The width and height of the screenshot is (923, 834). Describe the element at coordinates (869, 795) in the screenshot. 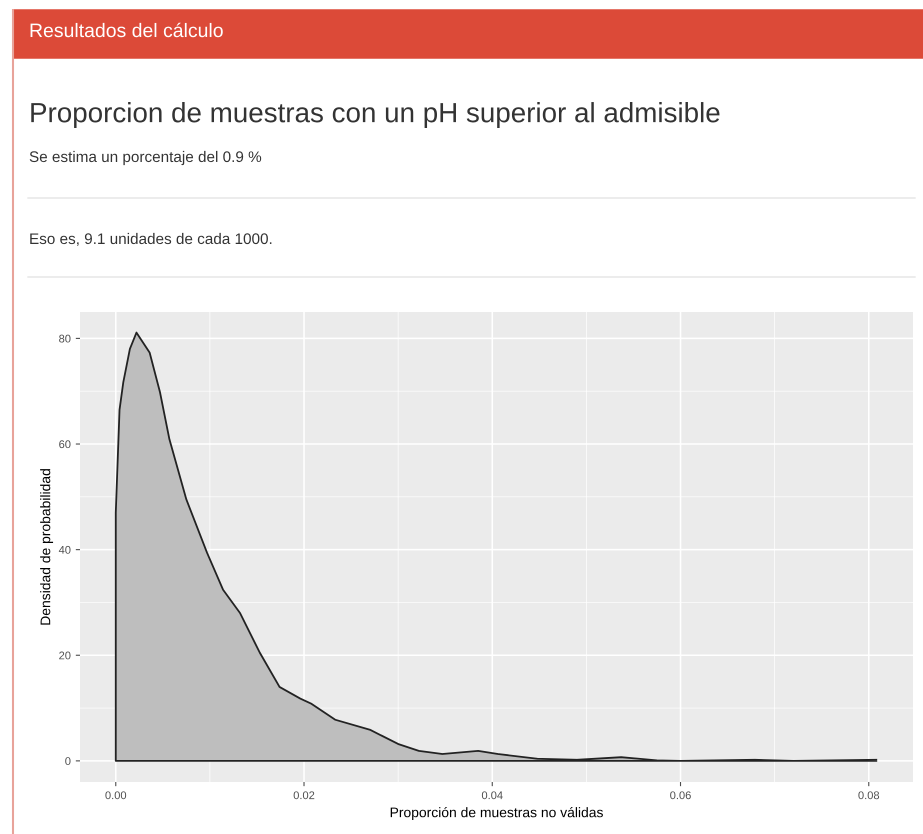

I see `x-tick-label: 0.08` at that location.